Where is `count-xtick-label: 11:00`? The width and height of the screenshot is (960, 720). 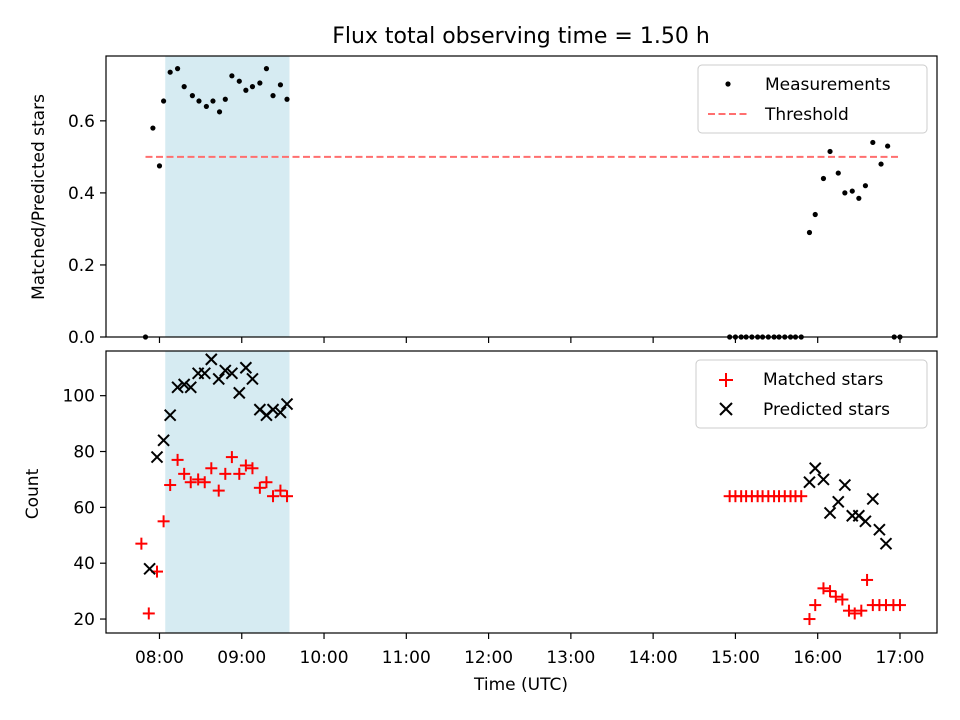
count-xtick-label: 11:00 is located at coordinates (406, 658).